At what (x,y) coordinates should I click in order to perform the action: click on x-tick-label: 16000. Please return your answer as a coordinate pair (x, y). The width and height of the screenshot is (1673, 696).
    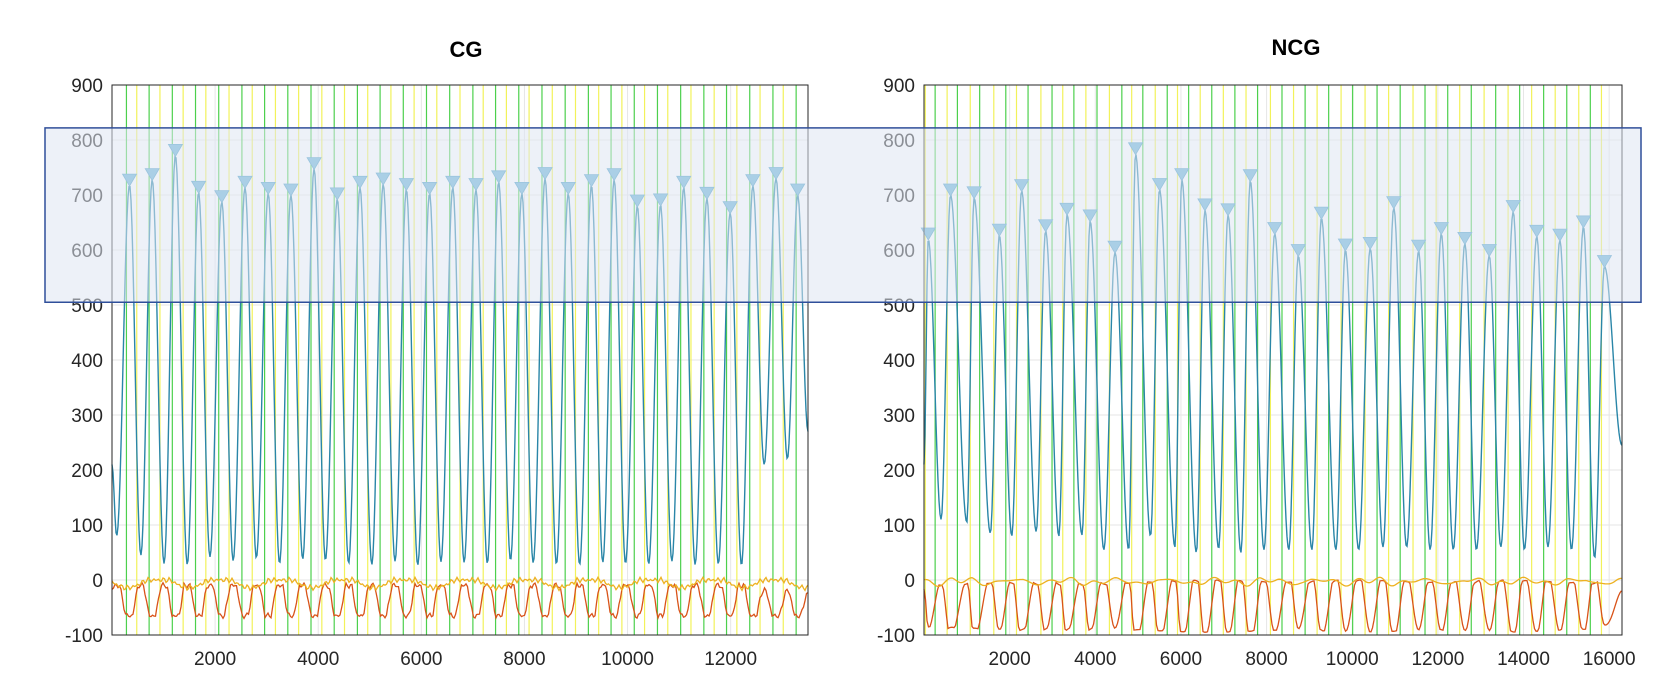
    Looking at the image, I should click on (1609, 659).